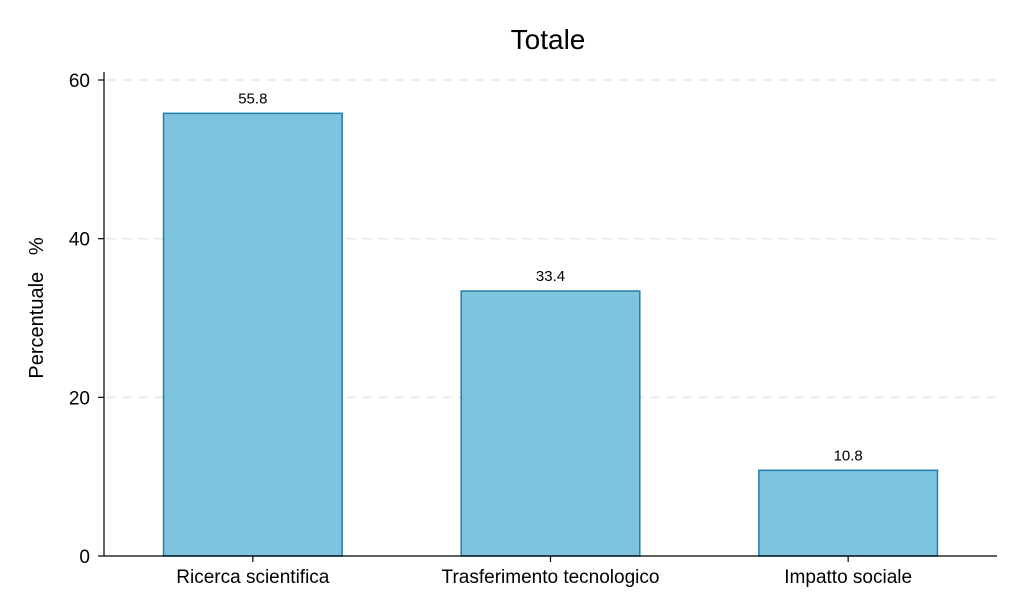 This screenshot has width=1020, height=612. I want to click on data-label-0: 55.8, so click(252, 98).